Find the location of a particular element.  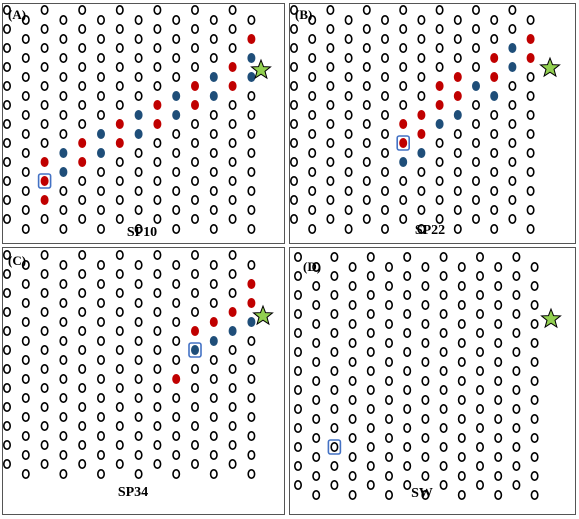

panel-label: (A) is located at coordinates (17, 14).